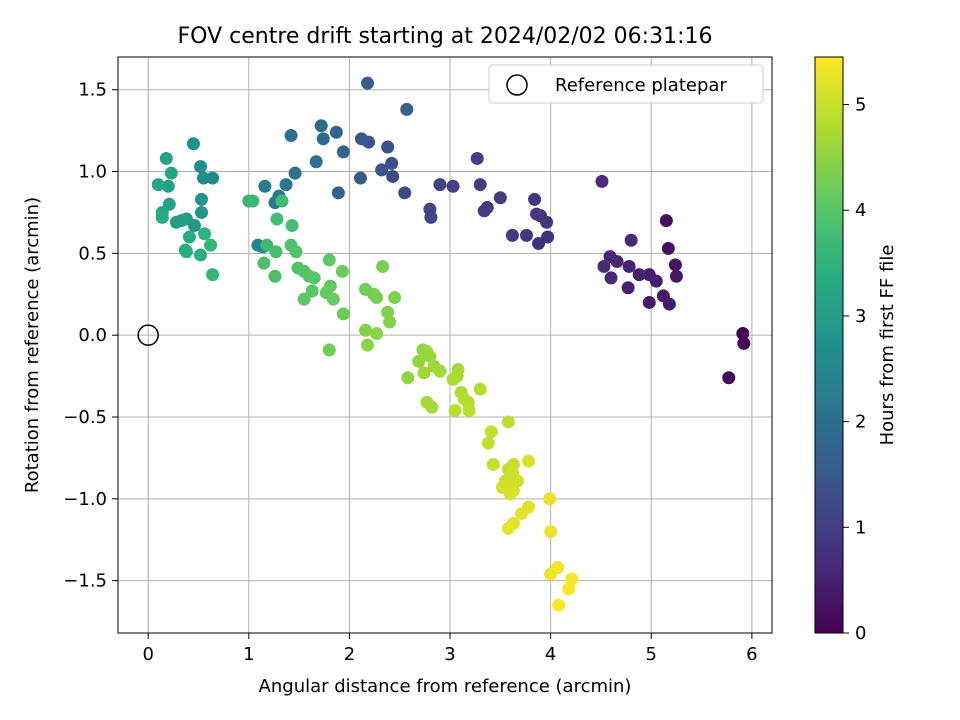 This screenshot has width=960, height=720. I want to click on x-tick-label: 6, so click(751, 654).